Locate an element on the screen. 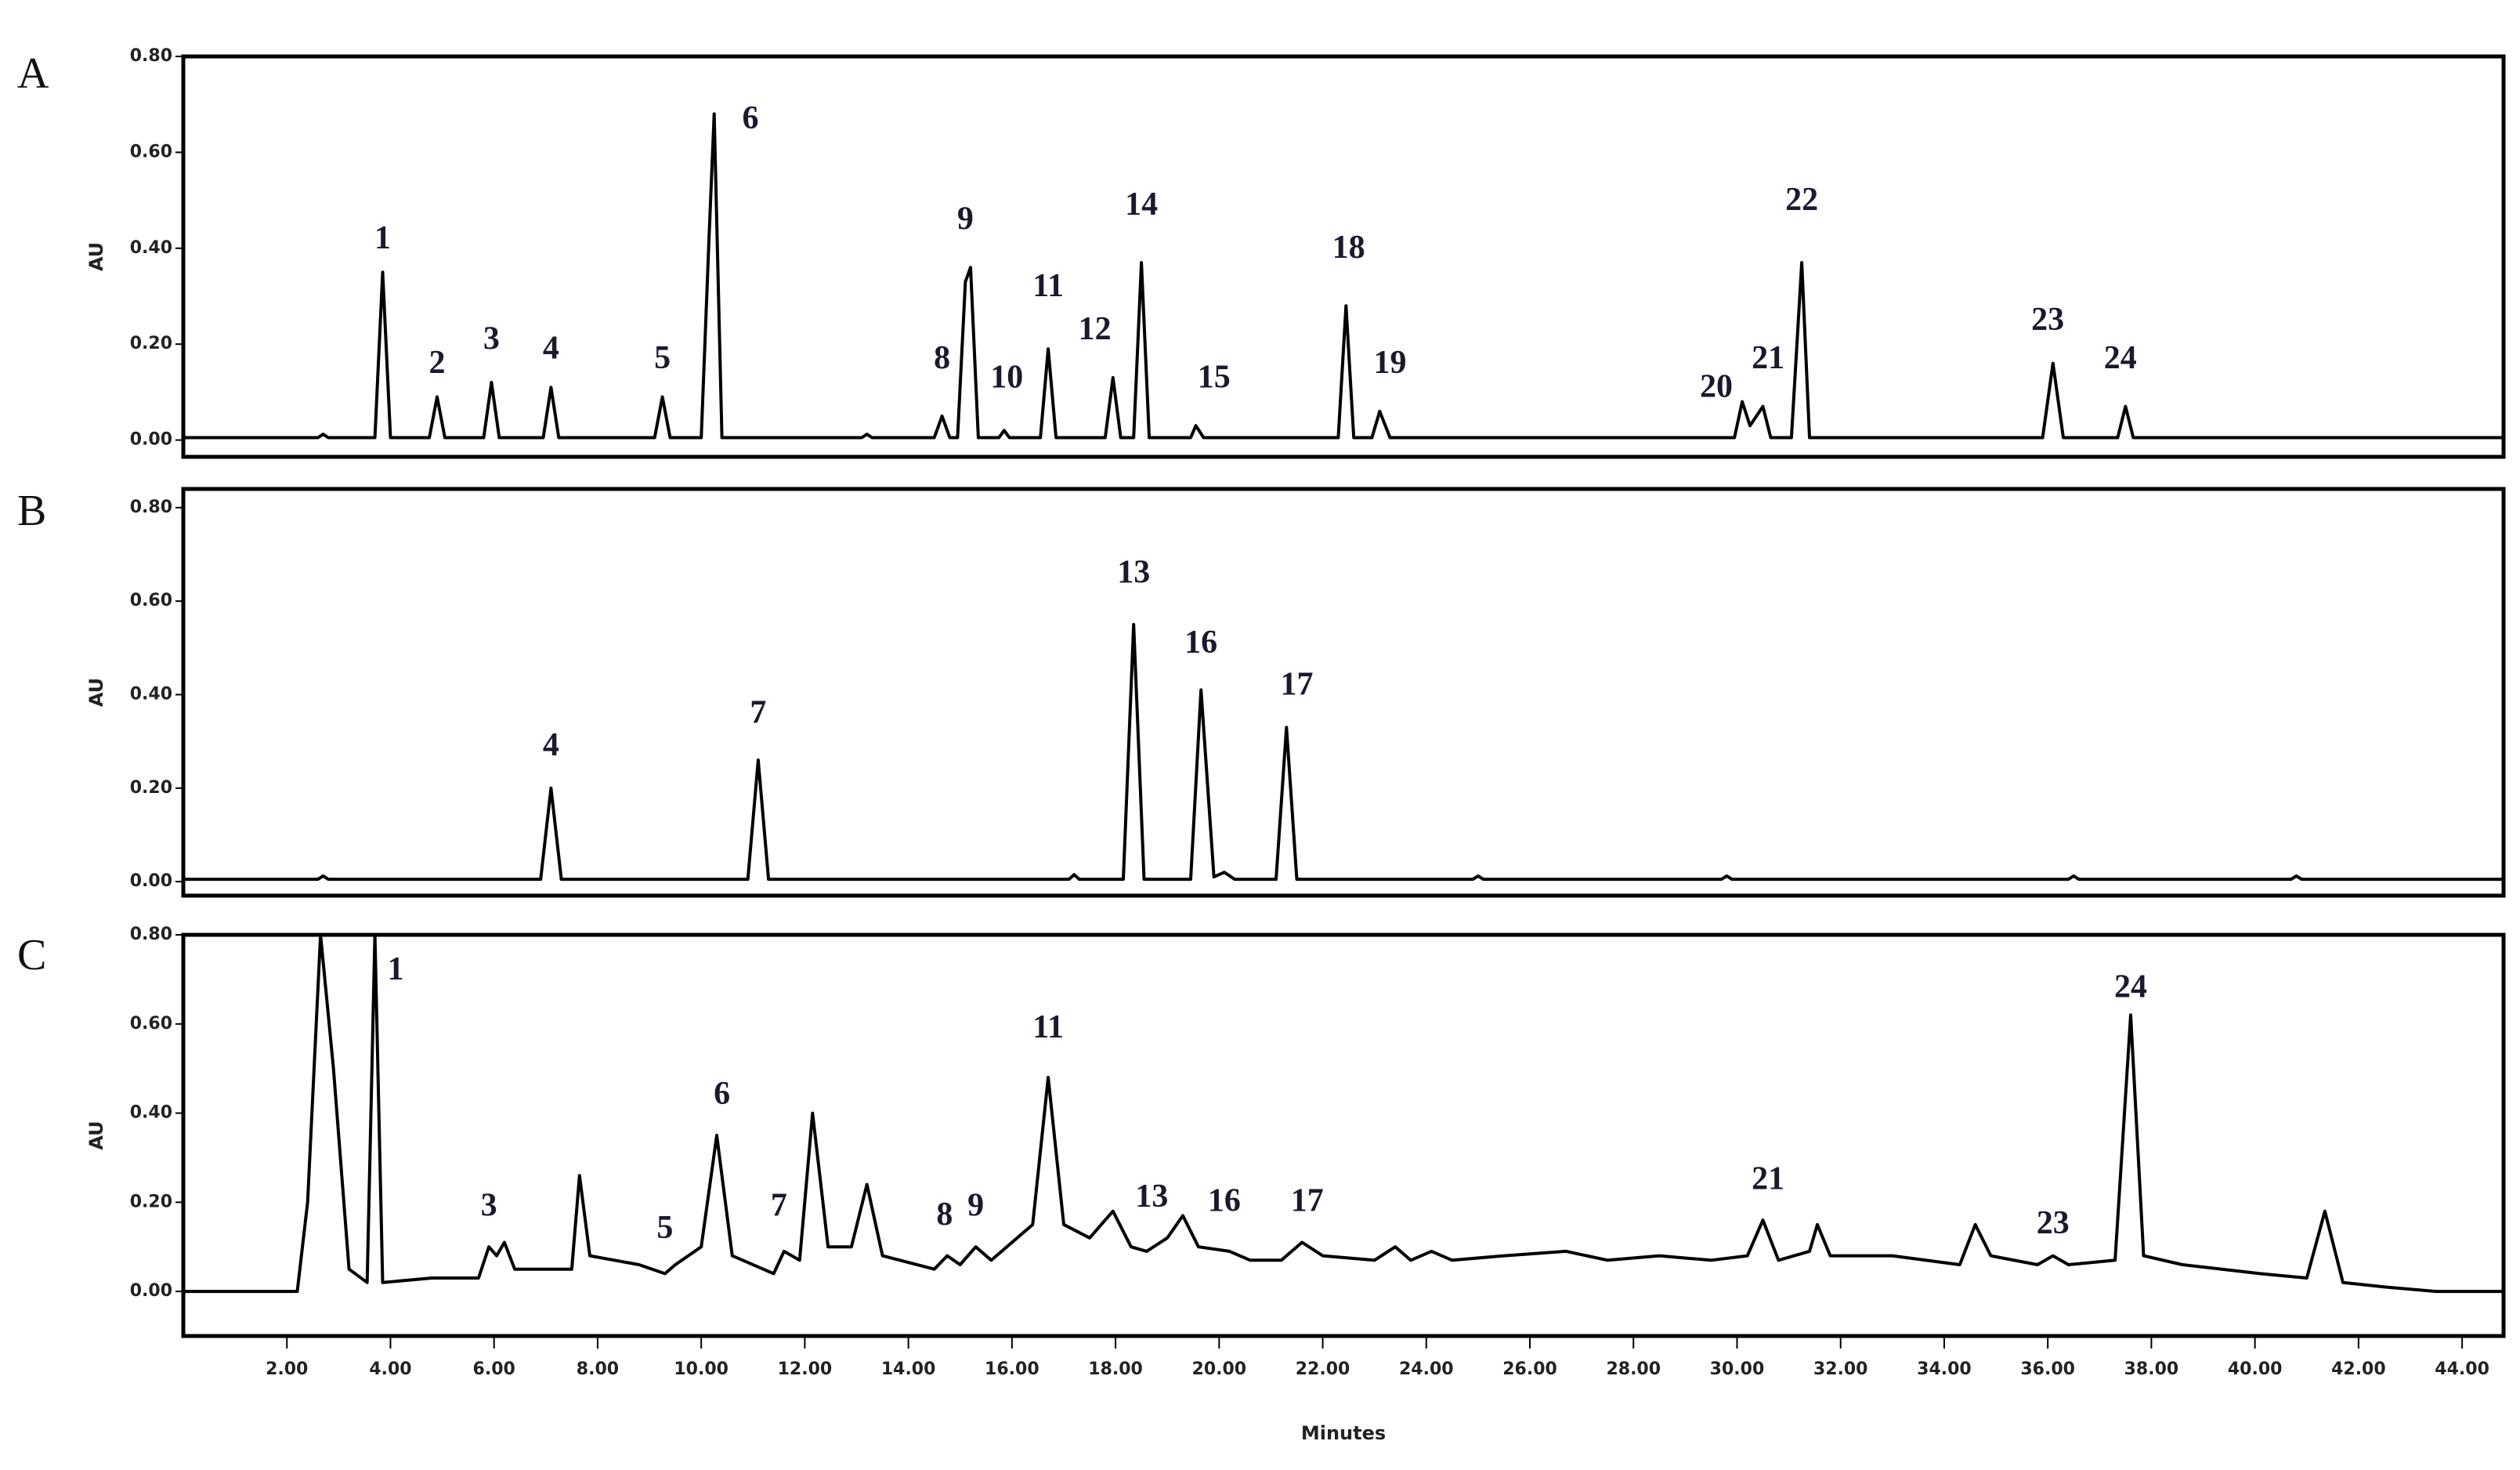  x-tick-label: 8.00 is located at coordinates (598, 1369).